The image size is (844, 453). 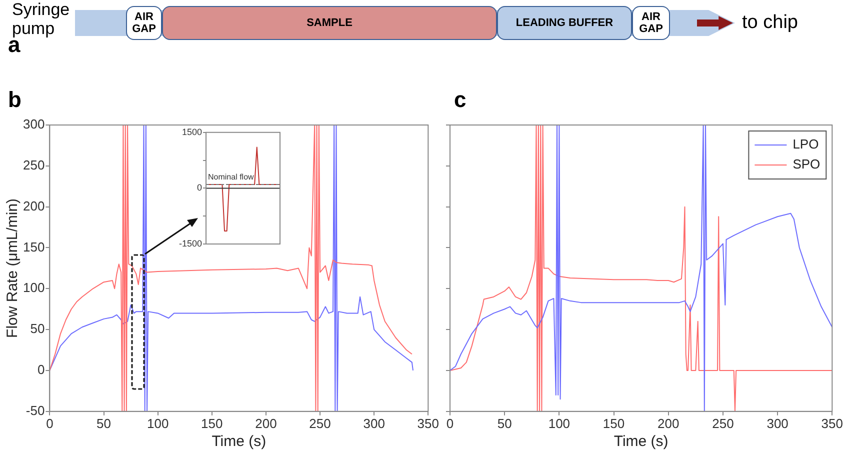 I want to click on y-tick-label: 150, so click(x=33, y=246).